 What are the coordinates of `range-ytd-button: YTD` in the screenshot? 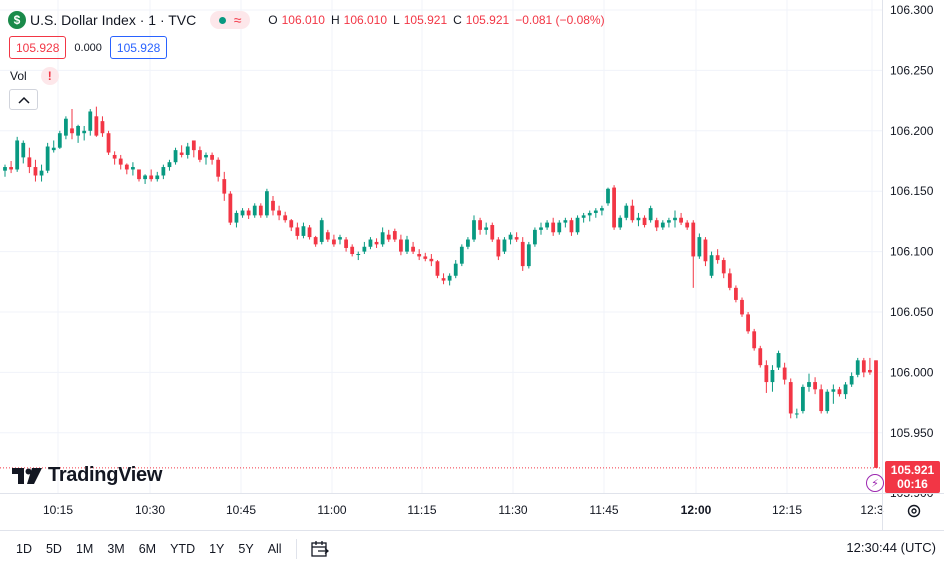 It's located at (183, 548).